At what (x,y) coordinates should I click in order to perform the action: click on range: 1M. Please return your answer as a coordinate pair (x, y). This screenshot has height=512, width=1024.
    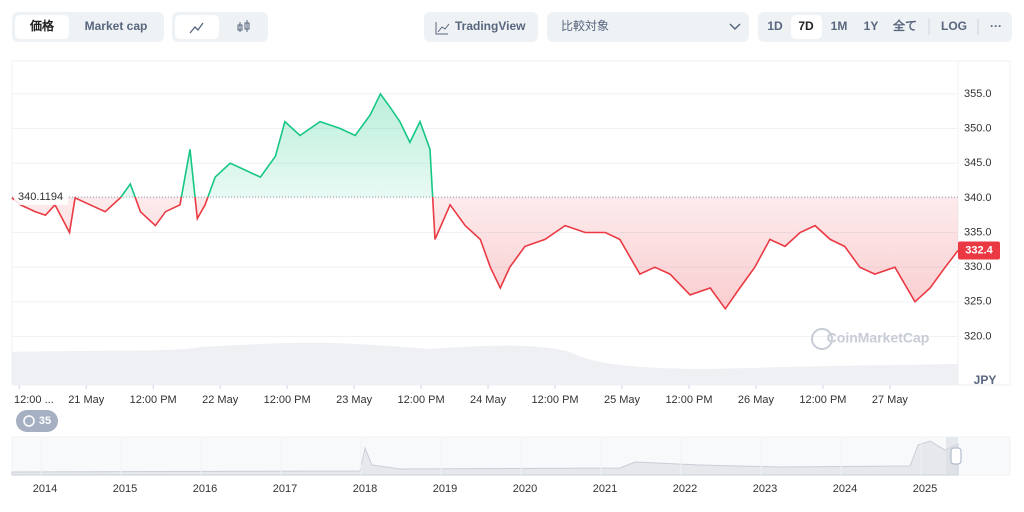
    Looking at the image, I should click on (839, 26).